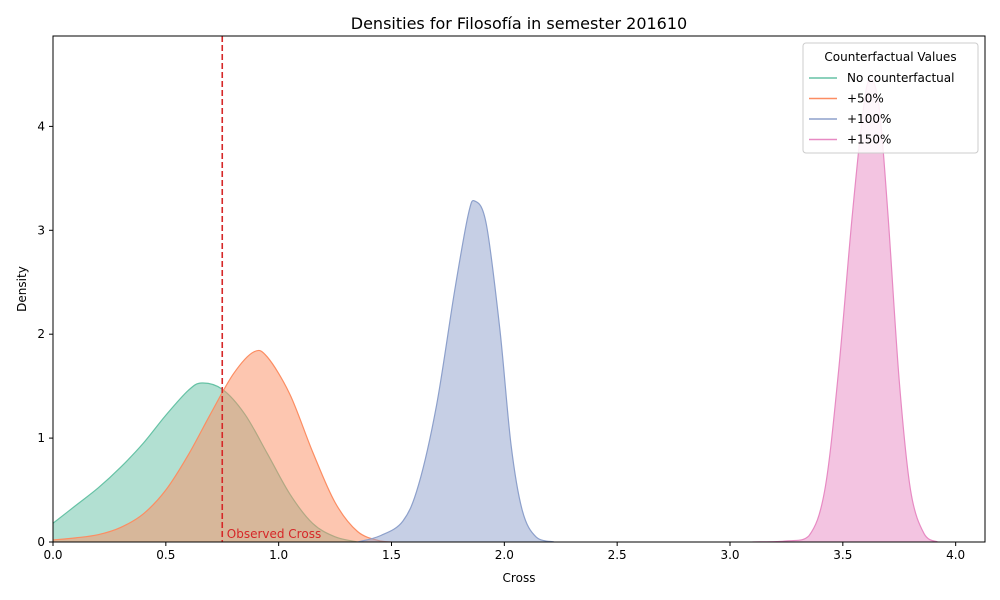  I want to click on y-tick-label: 2, so click(41, 334).